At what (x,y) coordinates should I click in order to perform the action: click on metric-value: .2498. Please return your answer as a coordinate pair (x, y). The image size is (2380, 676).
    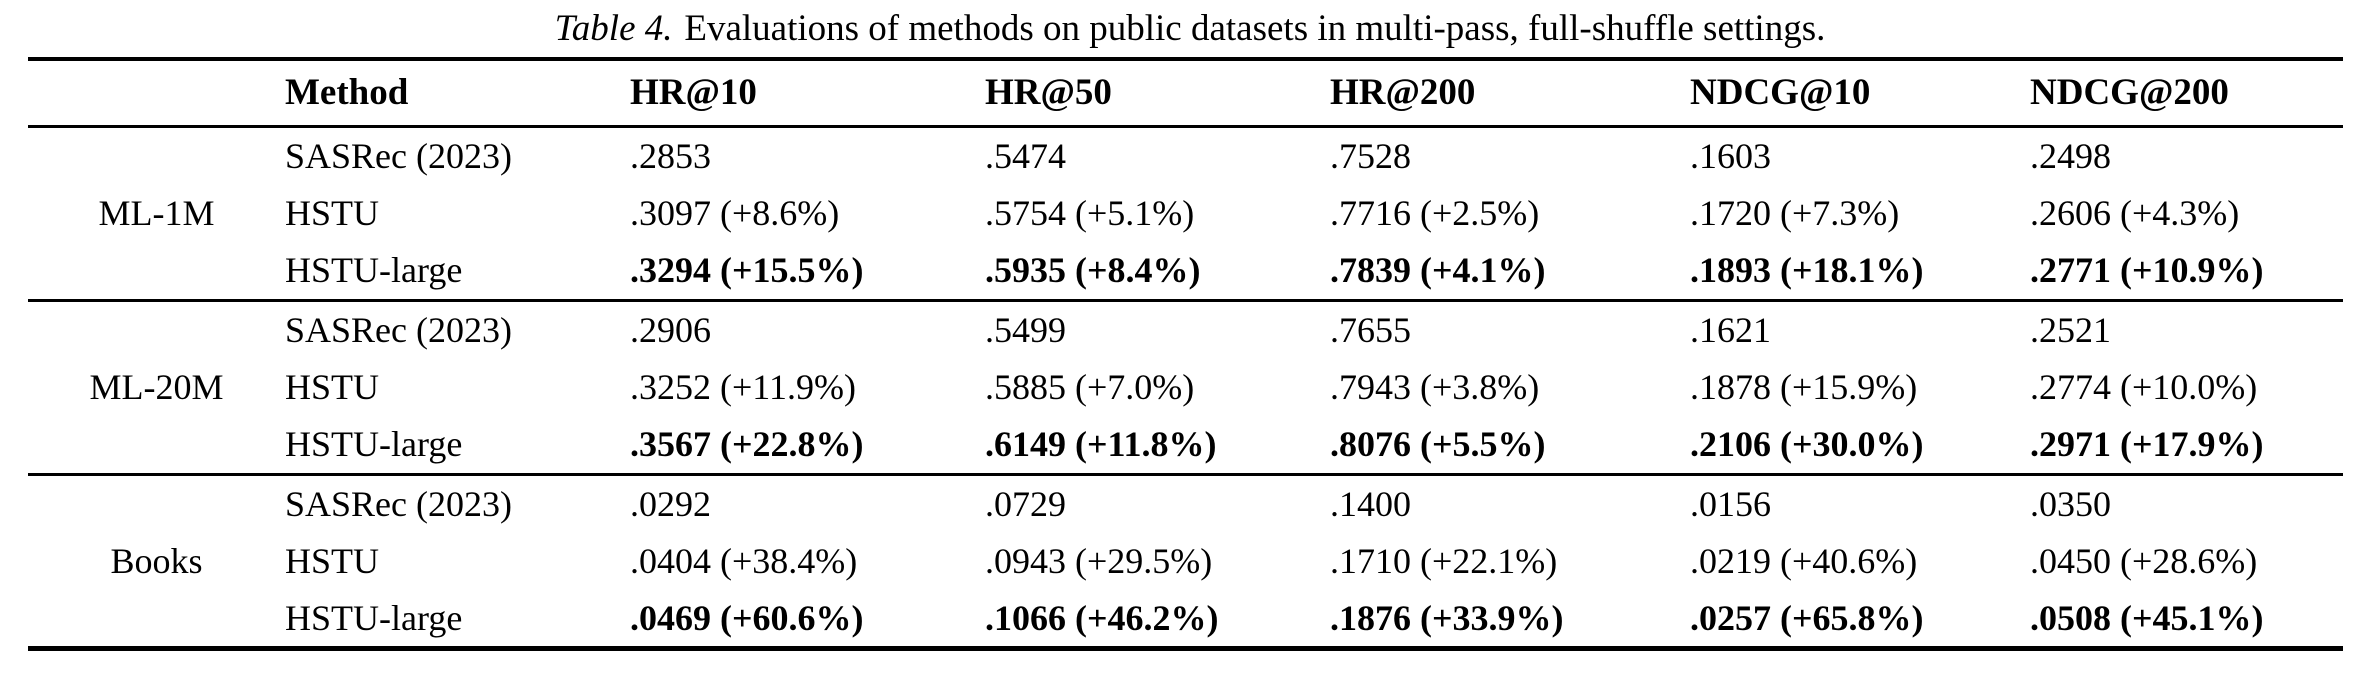
    Looking at the image, I should click on (2070, 155).